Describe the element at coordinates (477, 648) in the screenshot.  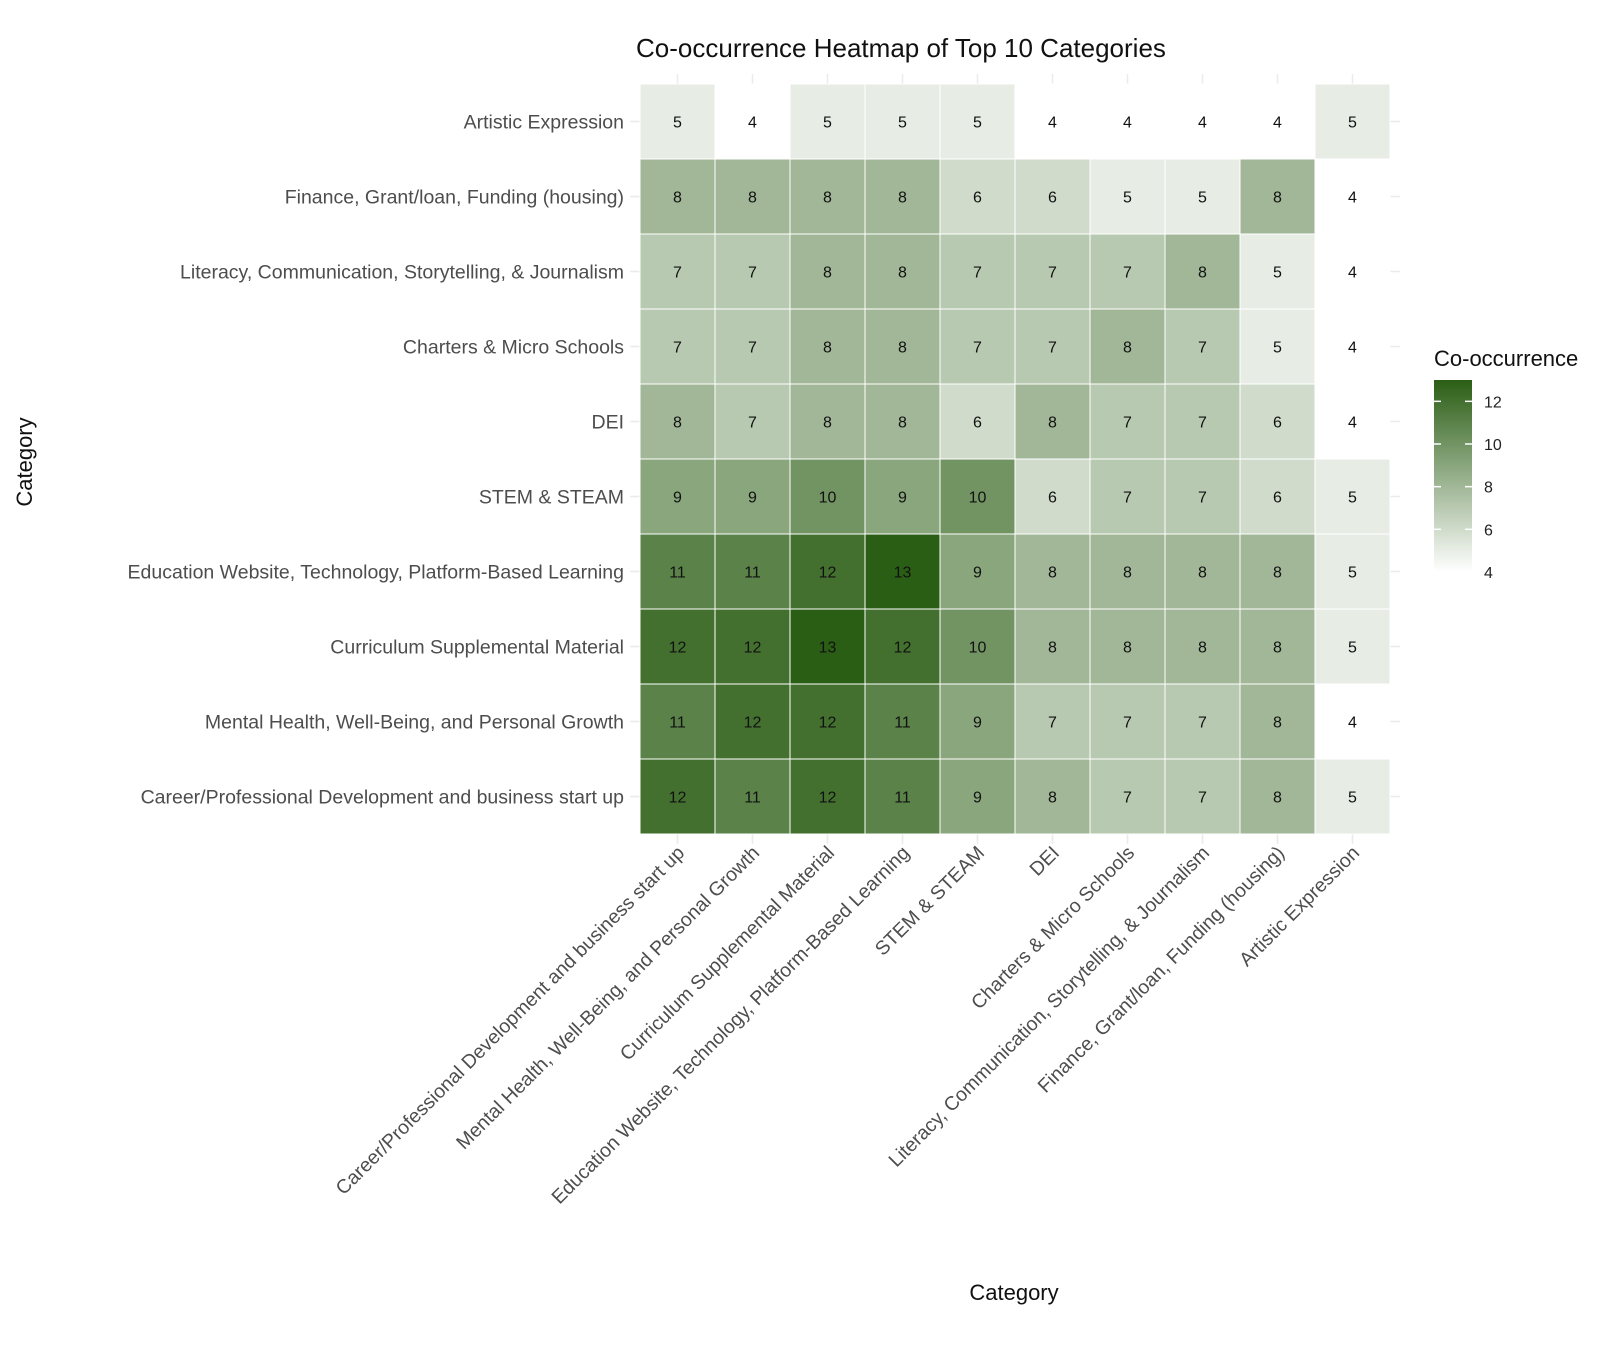
I see `y-tick-label: Curriculum Supplemental Material` at that location.